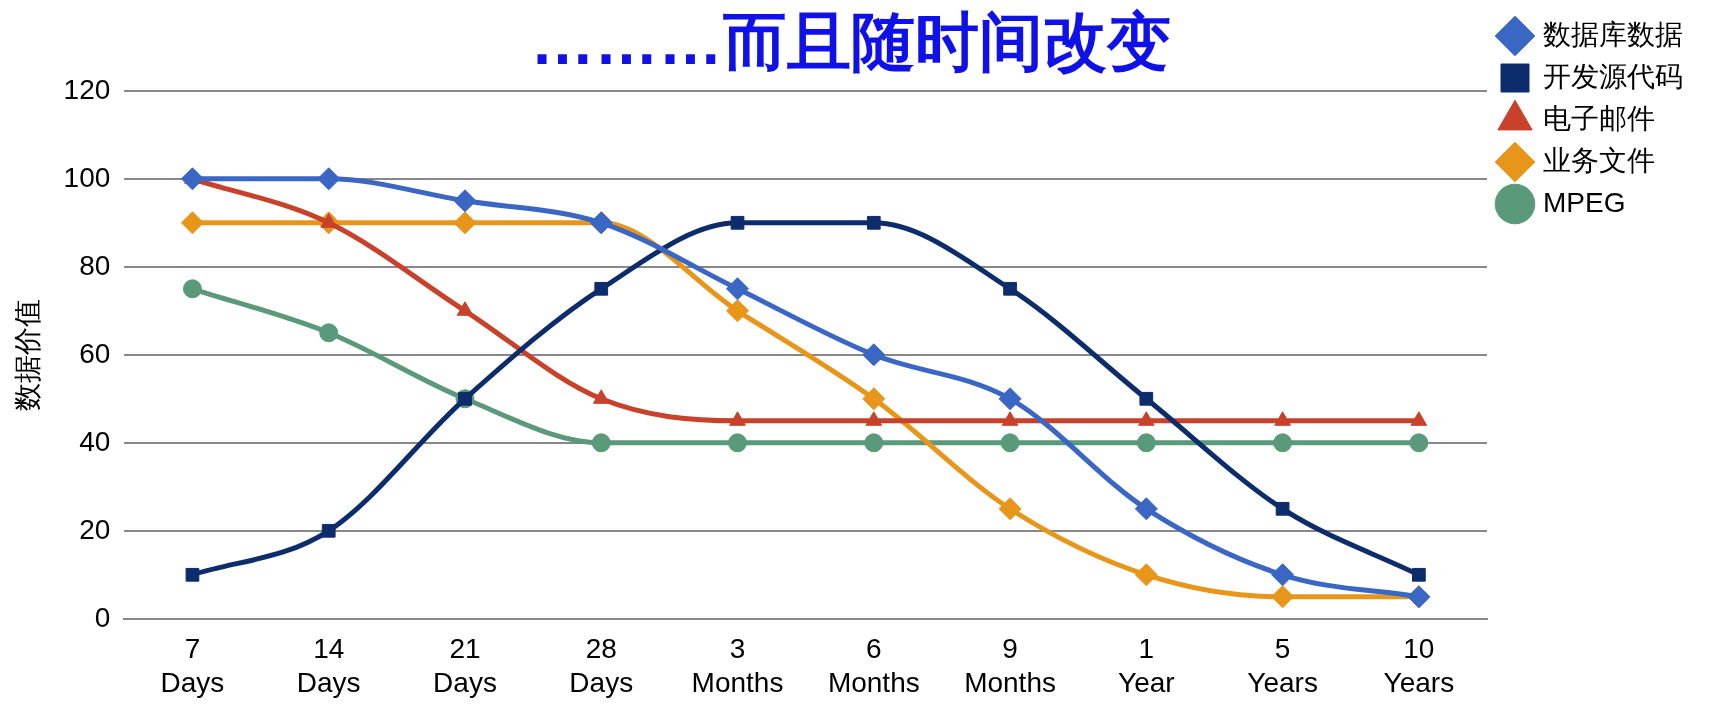 This screenshot has height=723, width=1727. Describe the element at coordinates (1599, 160) in the screenshot. I see `legend-label: 业务文件` at that location.